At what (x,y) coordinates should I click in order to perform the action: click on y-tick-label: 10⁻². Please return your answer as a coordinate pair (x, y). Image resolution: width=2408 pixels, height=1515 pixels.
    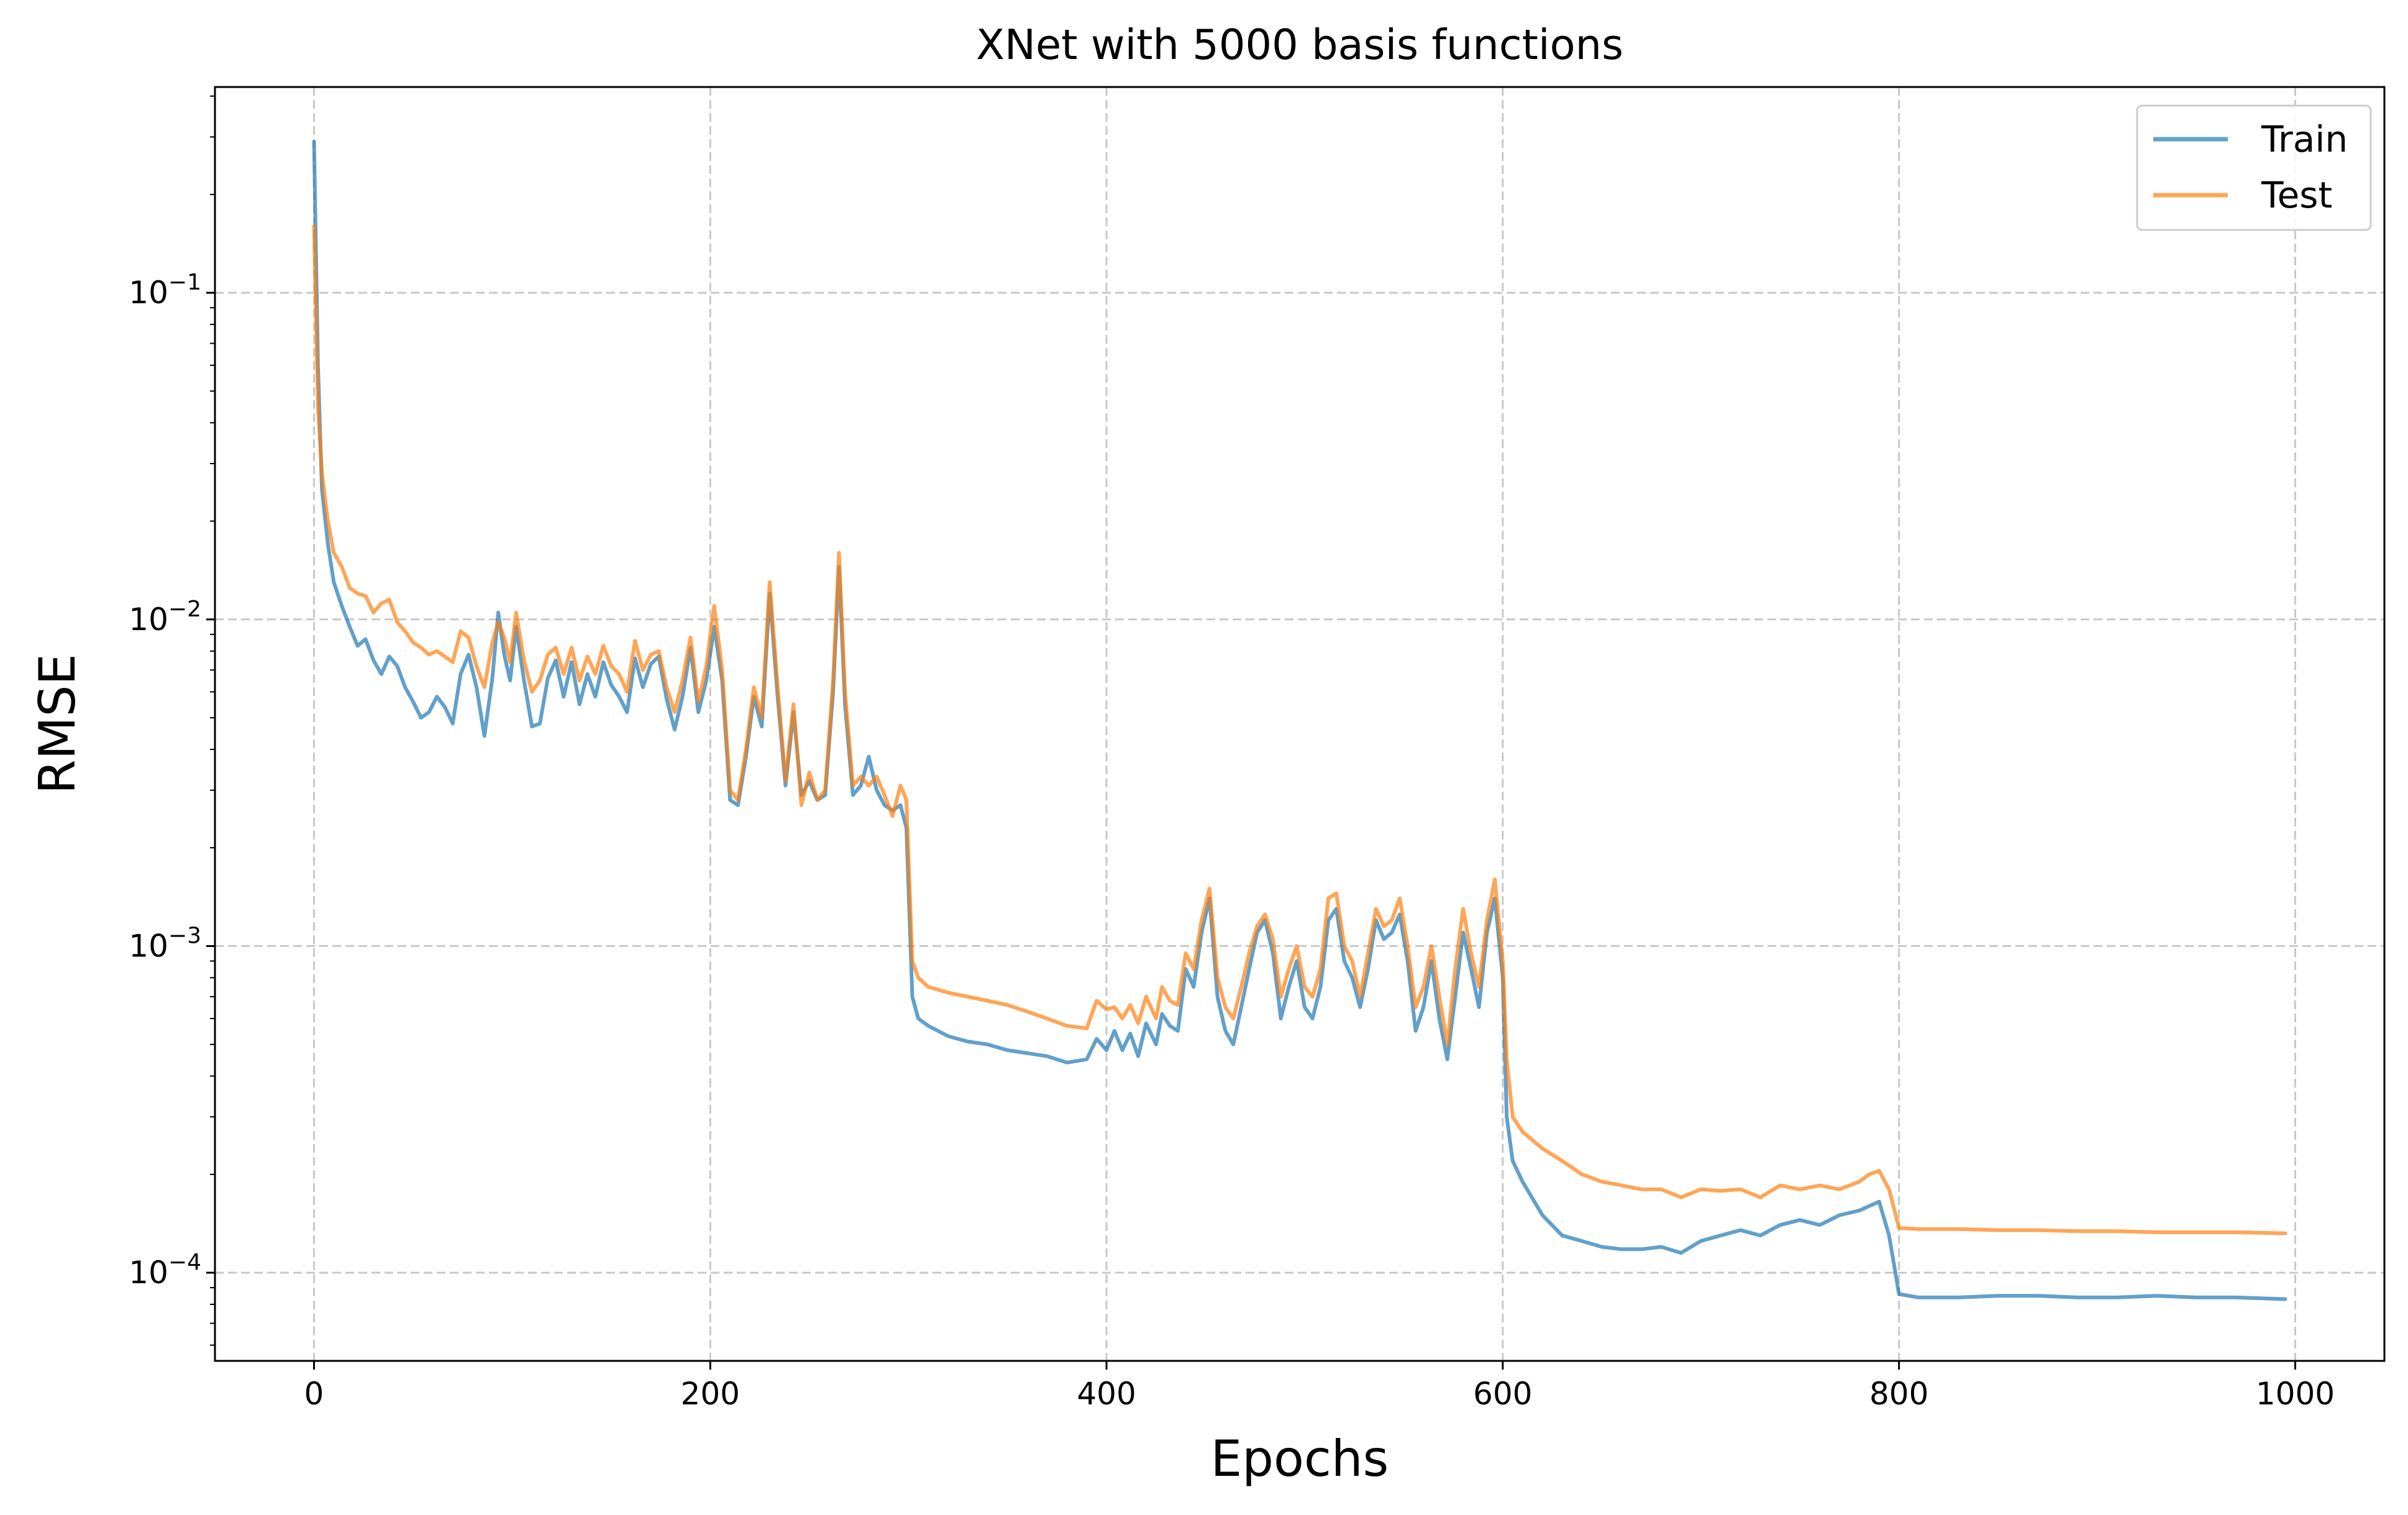
    Looking at the image, I should click on (165, 618).